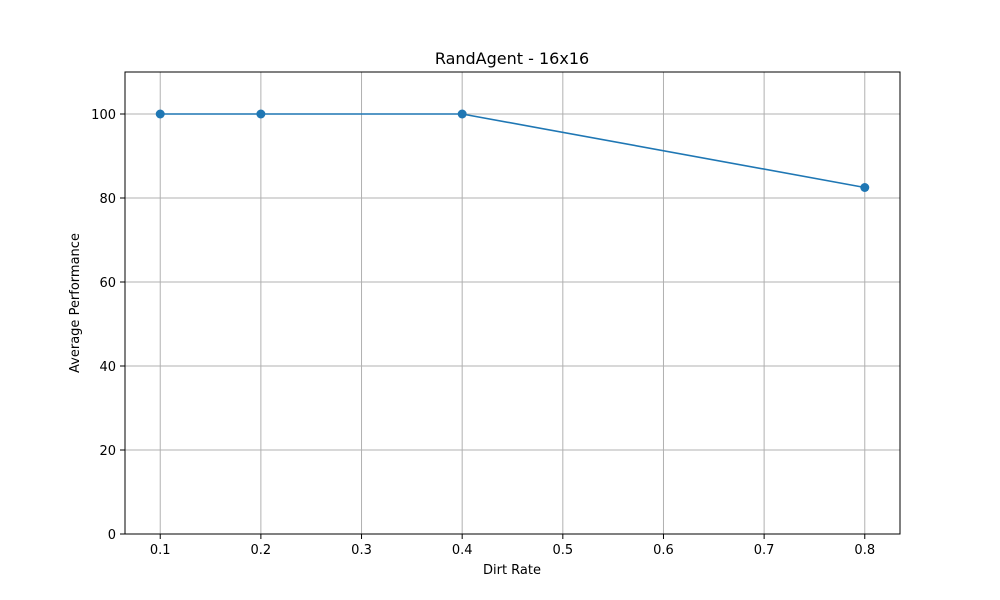  I want to click on y-axis-ticks: 0 20 40 60 80 100, so click(108, 325).